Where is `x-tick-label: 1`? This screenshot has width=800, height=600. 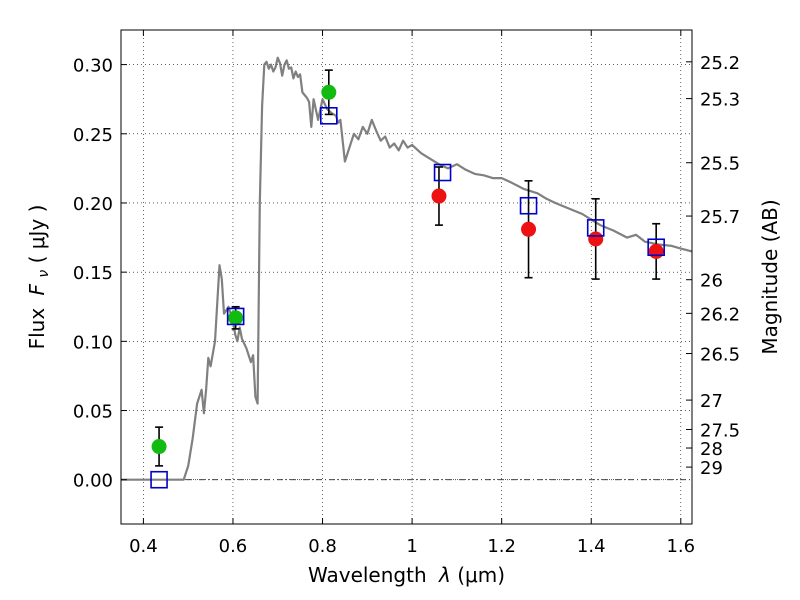 x-tick-label: 1 is located at coordinates (411, 546).